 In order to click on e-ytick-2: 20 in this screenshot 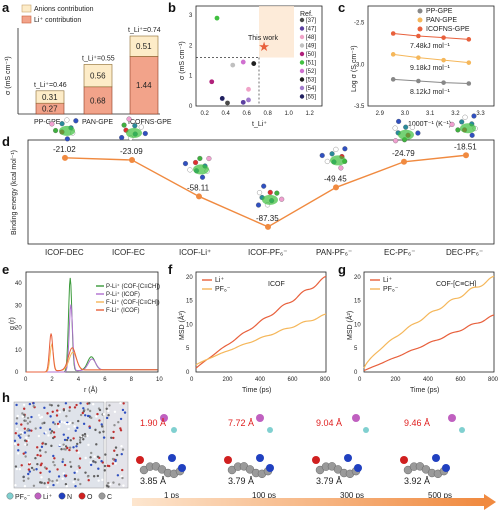, I will do `click(18, 329)`.